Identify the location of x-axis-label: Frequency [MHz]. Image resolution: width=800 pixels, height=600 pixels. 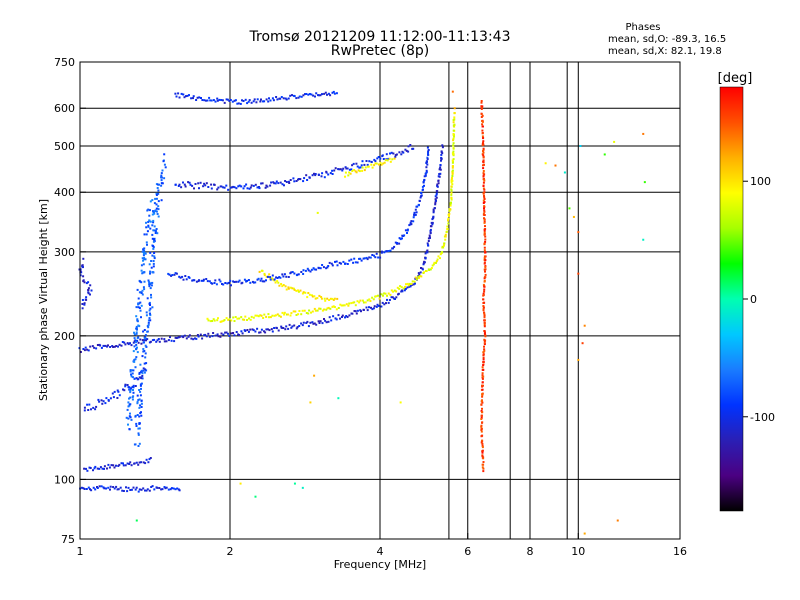
(380, 564).